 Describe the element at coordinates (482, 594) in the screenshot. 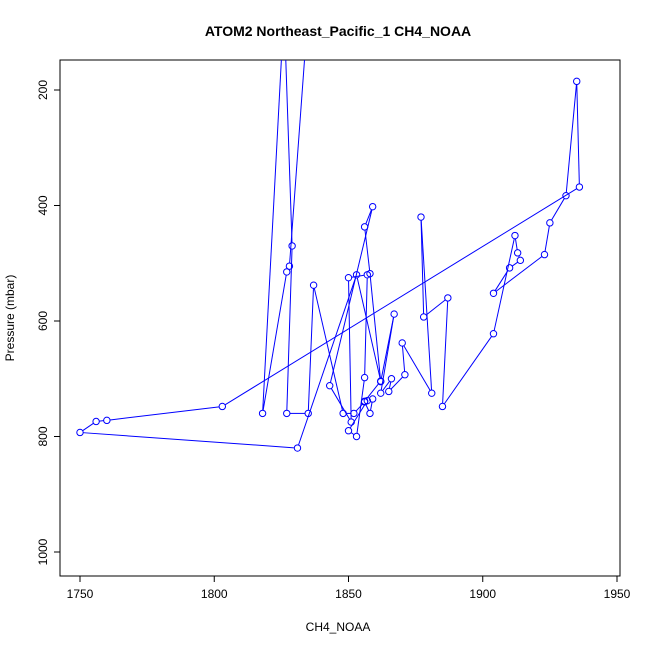

I see `x-tick-label: 1900` at that location.